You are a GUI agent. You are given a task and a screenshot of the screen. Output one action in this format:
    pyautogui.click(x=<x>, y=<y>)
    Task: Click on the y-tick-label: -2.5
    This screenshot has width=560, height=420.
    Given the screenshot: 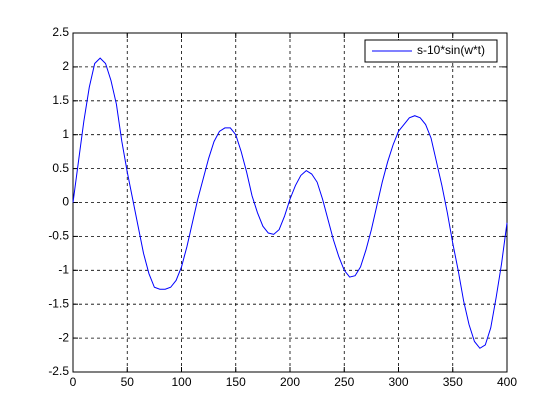 What is the action you would take?
    pyautogui.click(x=58, y=371)
    